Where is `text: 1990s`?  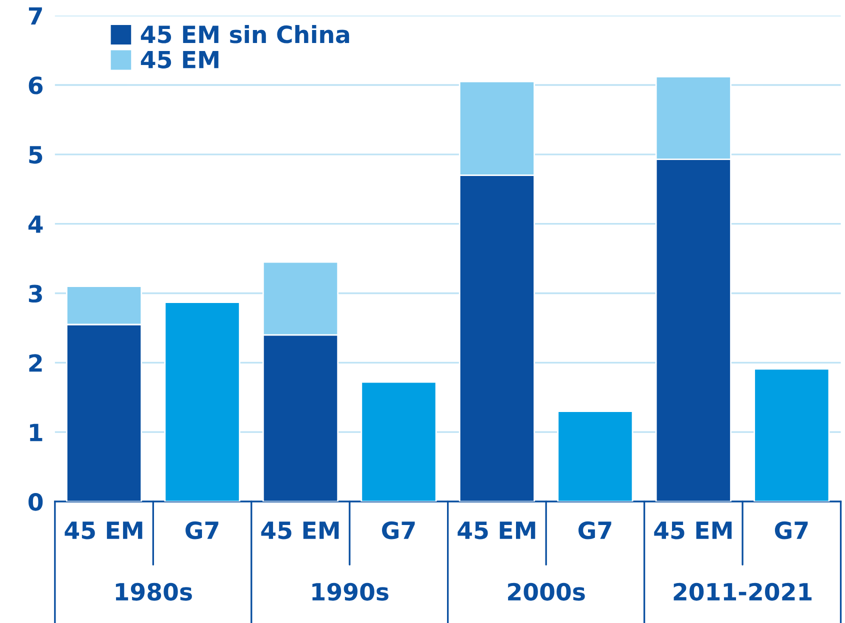
text: 1990s is located at coordinates (350, 591).